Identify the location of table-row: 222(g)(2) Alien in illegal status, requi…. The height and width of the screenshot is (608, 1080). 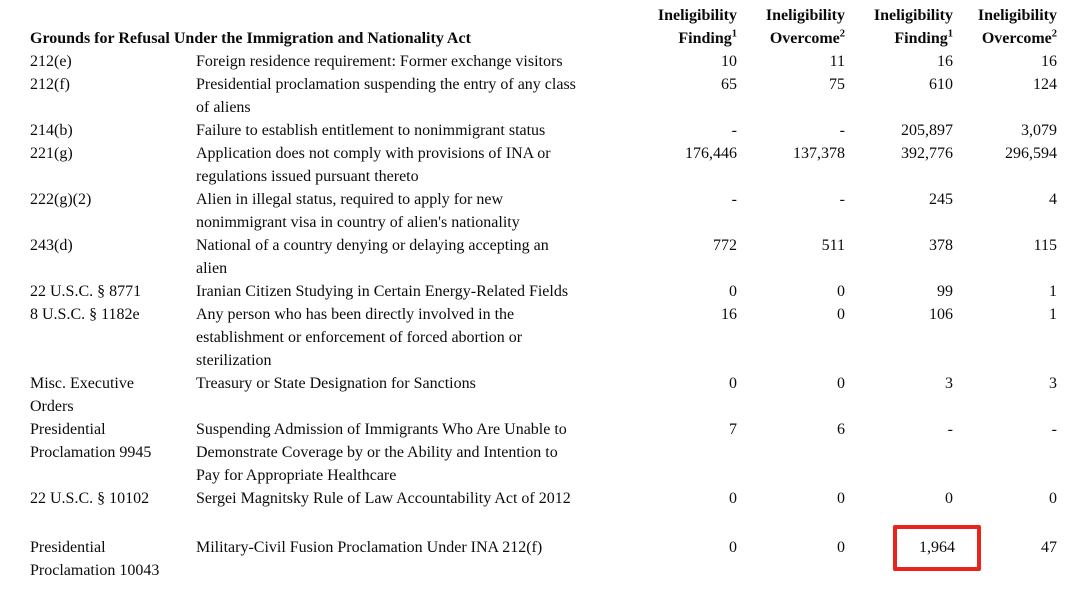
(543, 211).